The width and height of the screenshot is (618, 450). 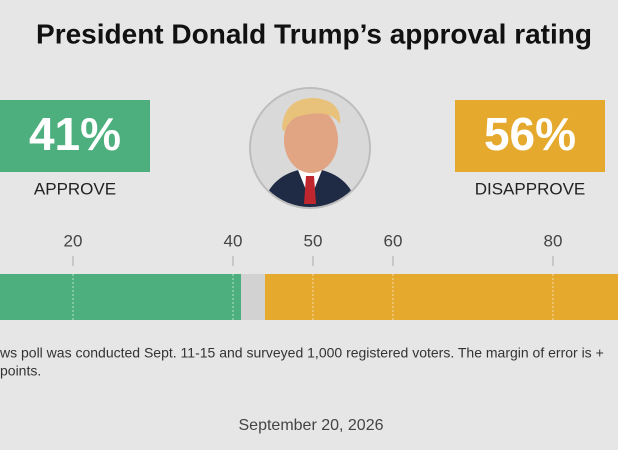 I want to click on x-tick-label: 50, so click(x=313, y=240).